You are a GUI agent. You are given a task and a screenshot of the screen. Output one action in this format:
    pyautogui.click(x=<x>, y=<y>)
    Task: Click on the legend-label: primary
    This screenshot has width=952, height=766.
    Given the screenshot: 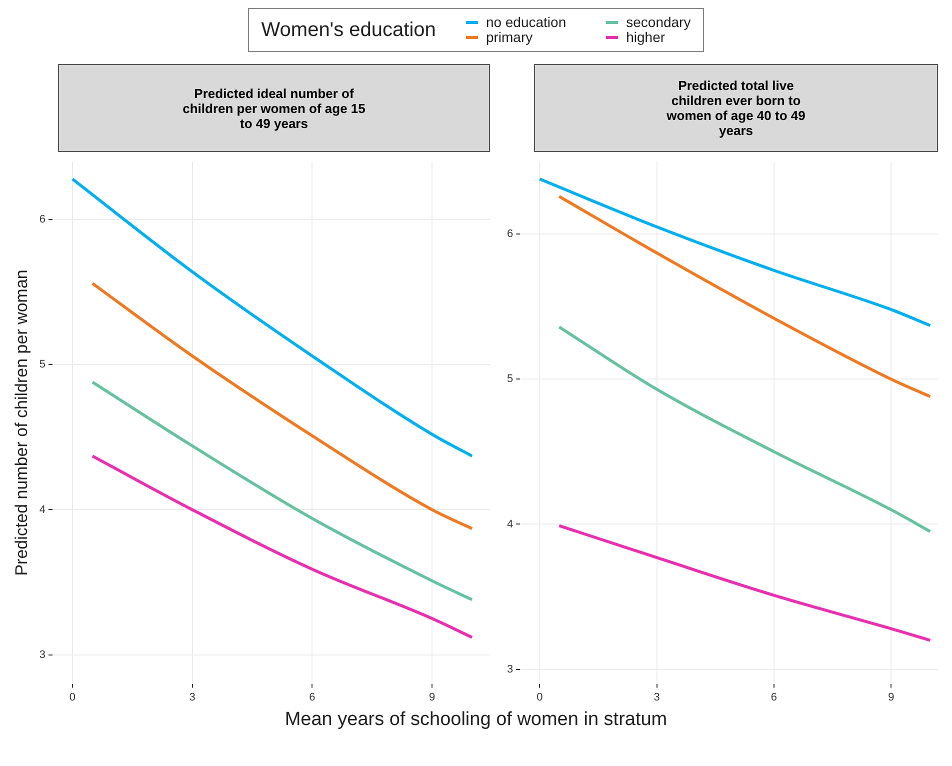 What is the action you would take?
    pyautogui.click(x=509, y=37)
    